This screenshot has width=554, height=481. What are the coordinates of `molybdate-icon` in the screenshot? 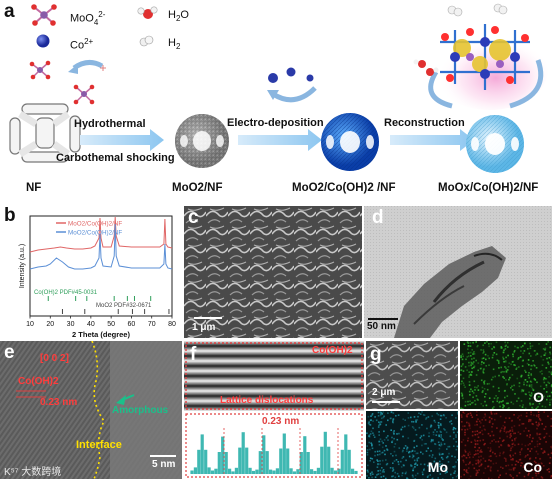 It's located at (44, 15).